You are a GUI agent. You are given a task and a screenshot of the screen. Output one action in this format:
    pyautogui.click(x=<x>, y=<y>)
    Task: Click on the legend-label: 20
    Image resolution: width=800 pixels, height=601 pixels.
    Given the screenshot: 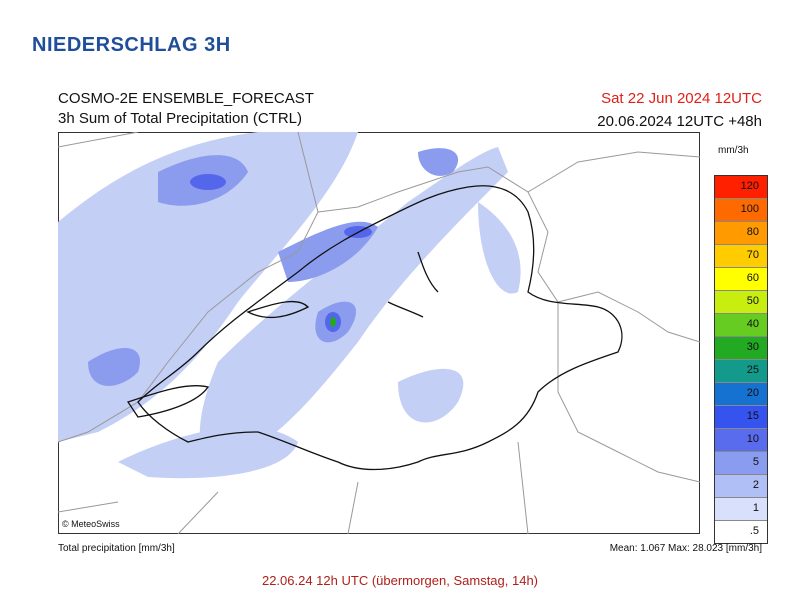 What is the action you would take?
    pyautogui.click(x=752, y=393)
    